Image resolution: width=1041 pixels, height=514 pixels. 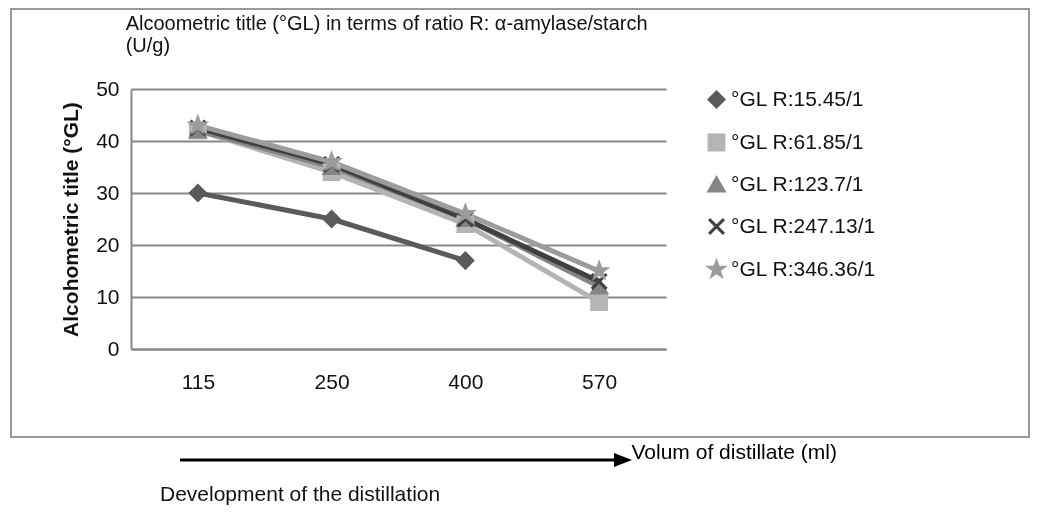 What do you see at coordinates (108, 296) in the screenshot?
I see `y-tick-label: 10` at bounding box center [108, 296].